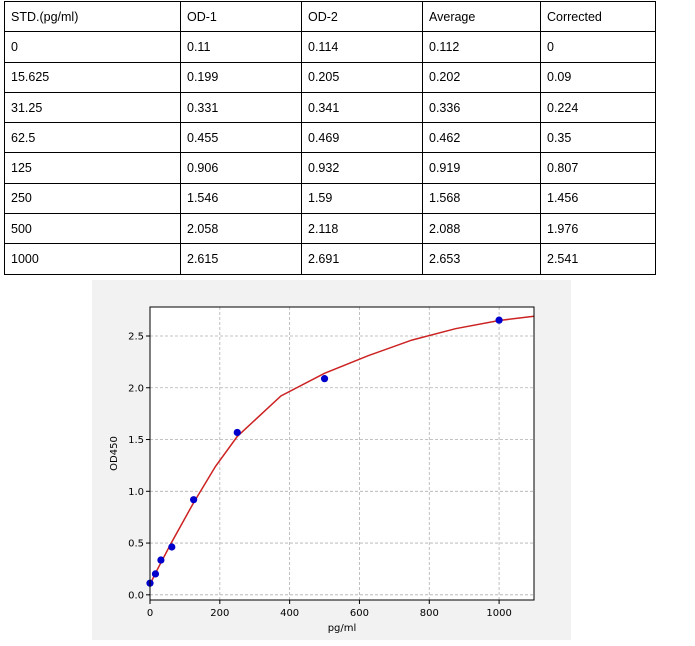 The height and width of the screenshot is (646, 695). Describe the element at coordinates (362, 168) in the screenshot. I see `table-cell: 0.932` at that location.